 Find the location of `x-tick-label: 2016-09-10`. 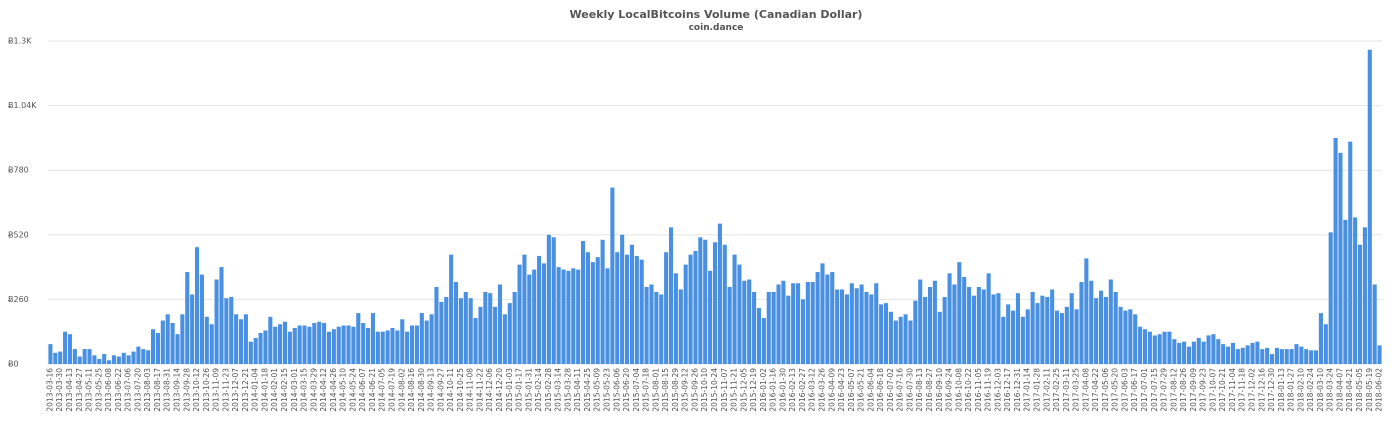

x-tick-label: 2016-09-10 is located at coordinates (939, 390).